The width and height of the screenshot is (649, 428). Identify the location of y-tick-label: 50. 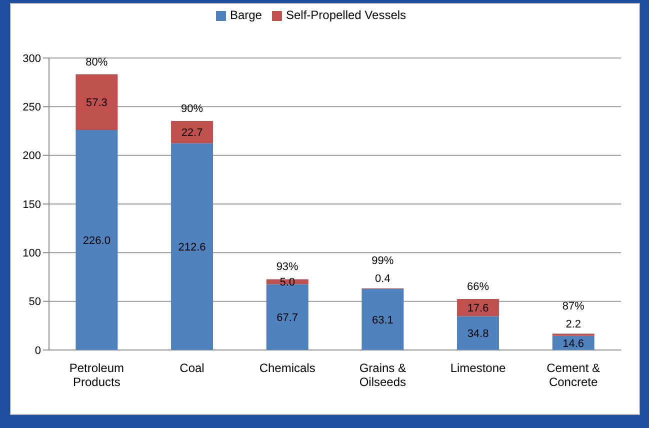
(34, 302).